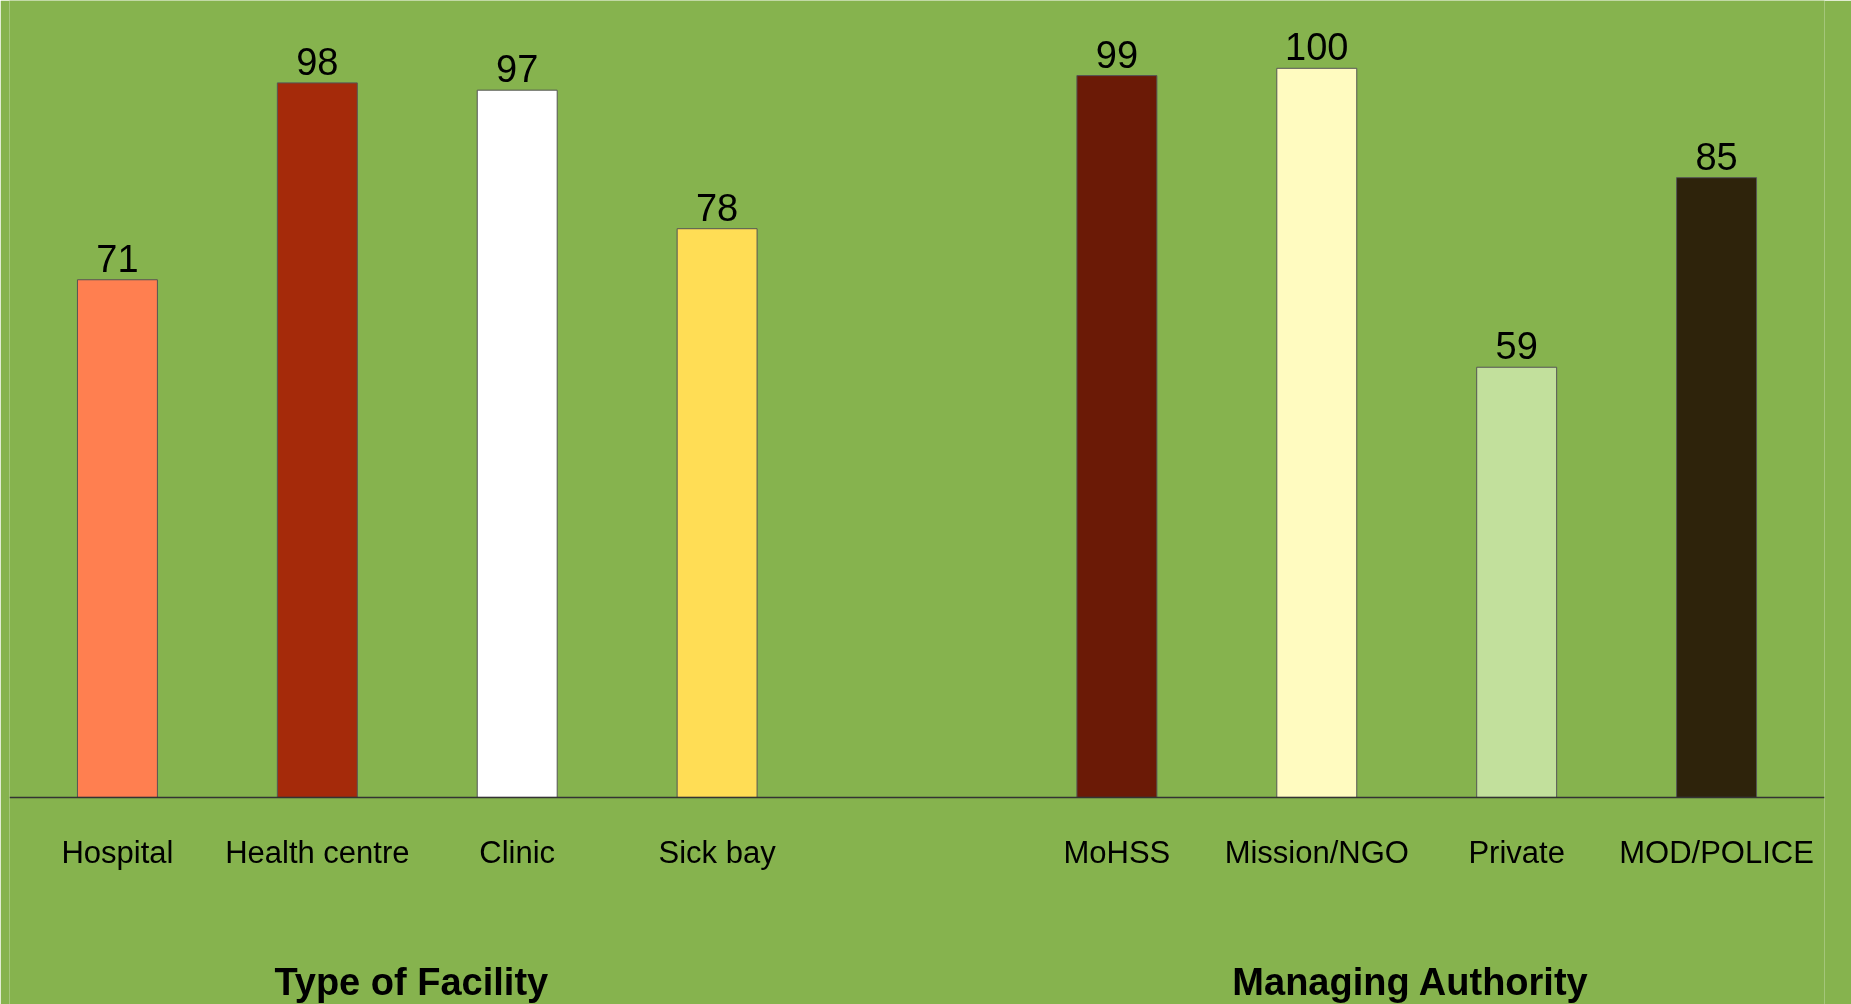  What do you see at coordinates (317, 61) in the screenshot?
I see `data-label: 98` at bounding box center [317, 61].